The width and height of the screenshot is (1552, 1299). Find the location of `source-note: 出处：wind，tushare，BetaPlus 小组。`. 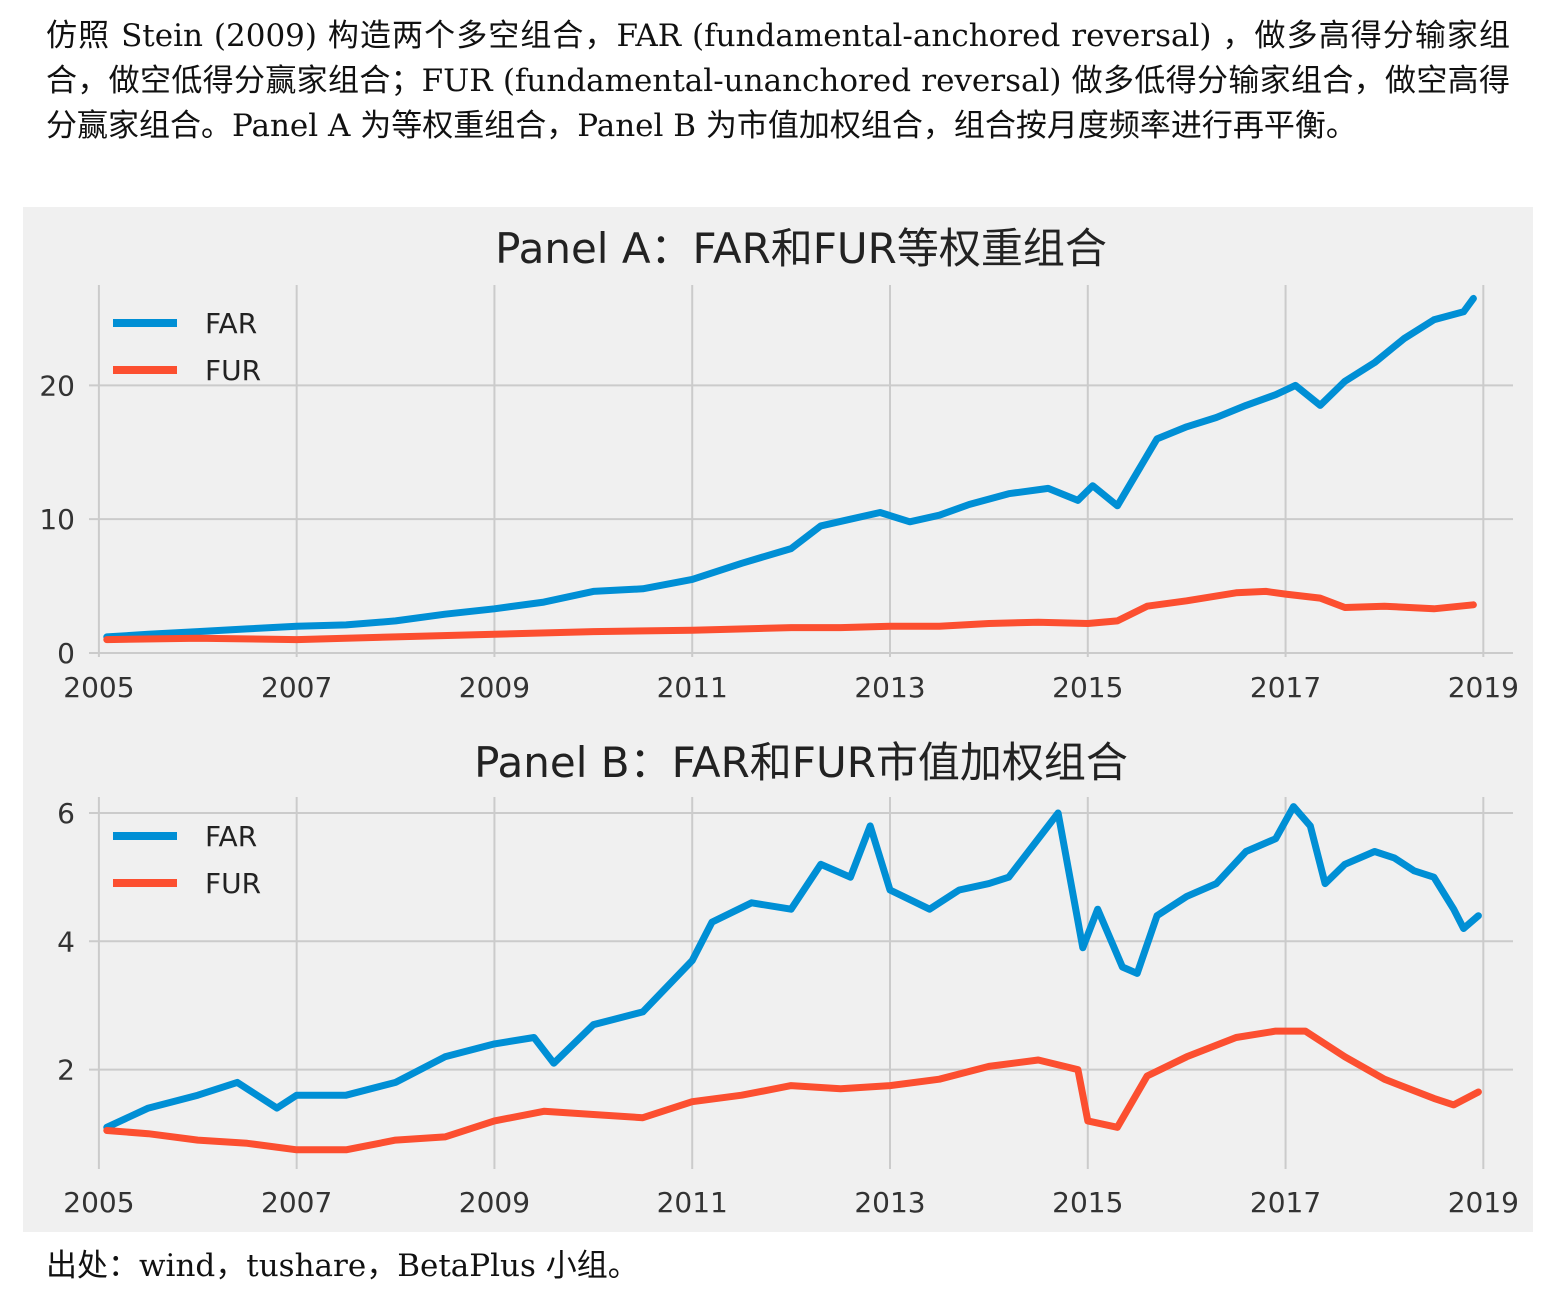

source-note: 出处：wind，tushare，BetaPlus 小组。 is located at coordinates (342, 1266).